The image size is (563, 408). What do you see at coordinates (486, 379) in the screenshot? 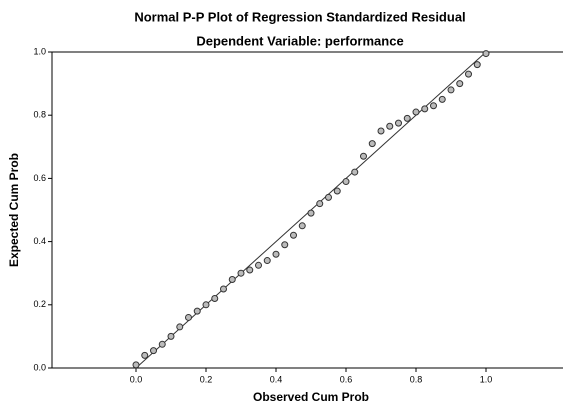
I see `x-tick-label: 1.0` at bounding box center [486, 379].